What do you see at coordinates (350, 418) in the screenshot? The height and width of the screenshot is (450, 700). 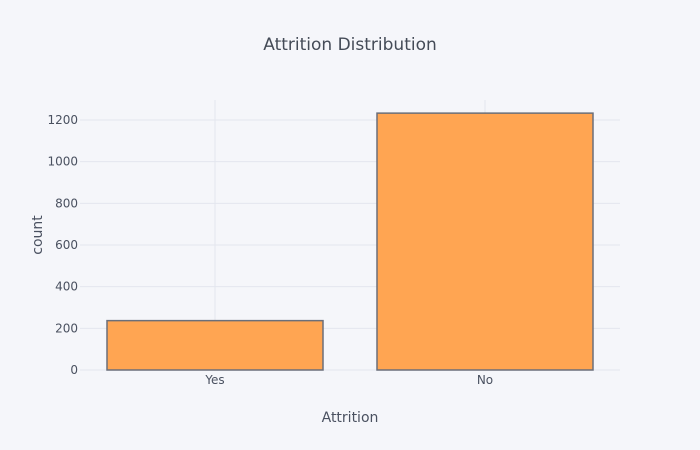 I see `x-axis-title: Attrition` at bounding box center [350, 418].